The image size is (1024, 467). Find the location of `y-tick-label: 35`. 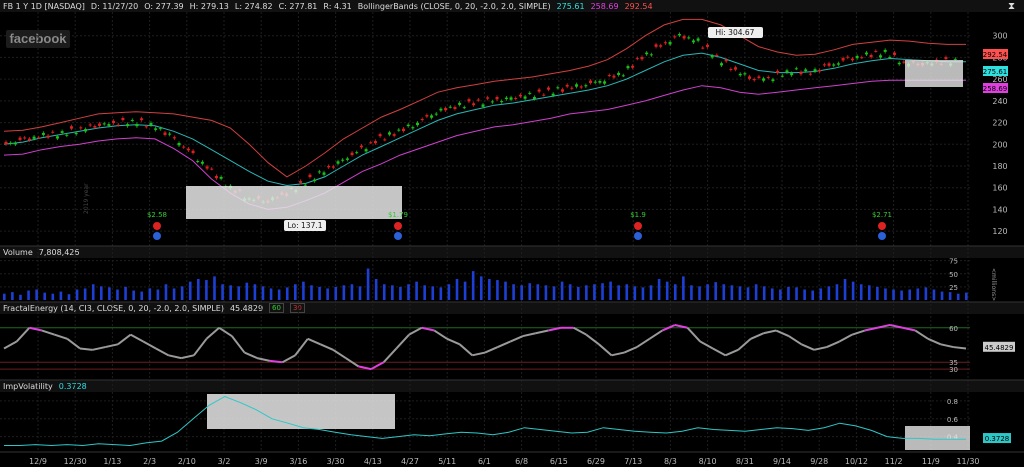

y-tick-label: 35 is located at coordinates (953, 363).